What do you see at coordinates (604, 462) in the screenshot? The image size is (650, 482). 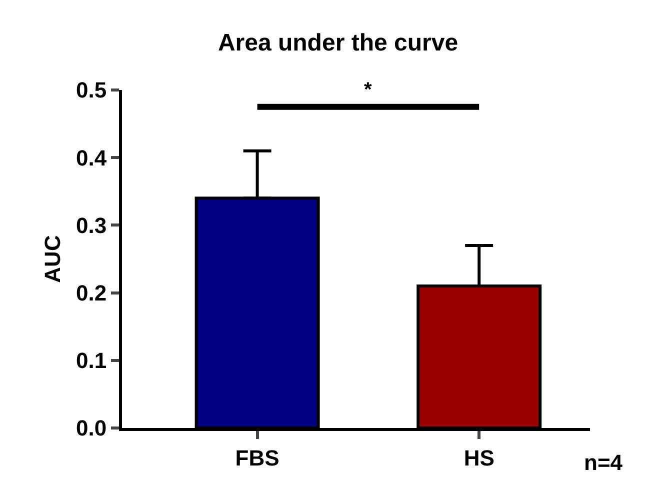 I see `text: n=4` at bounding box center [604, 462].